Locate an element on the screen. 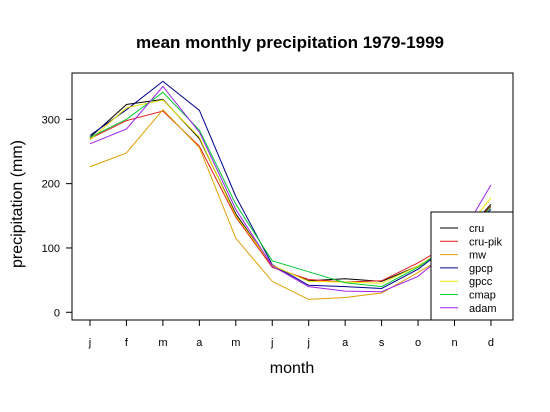 This screenshot has height=412, width=550. x-tick-label: n is located at coordinates (454, 343).